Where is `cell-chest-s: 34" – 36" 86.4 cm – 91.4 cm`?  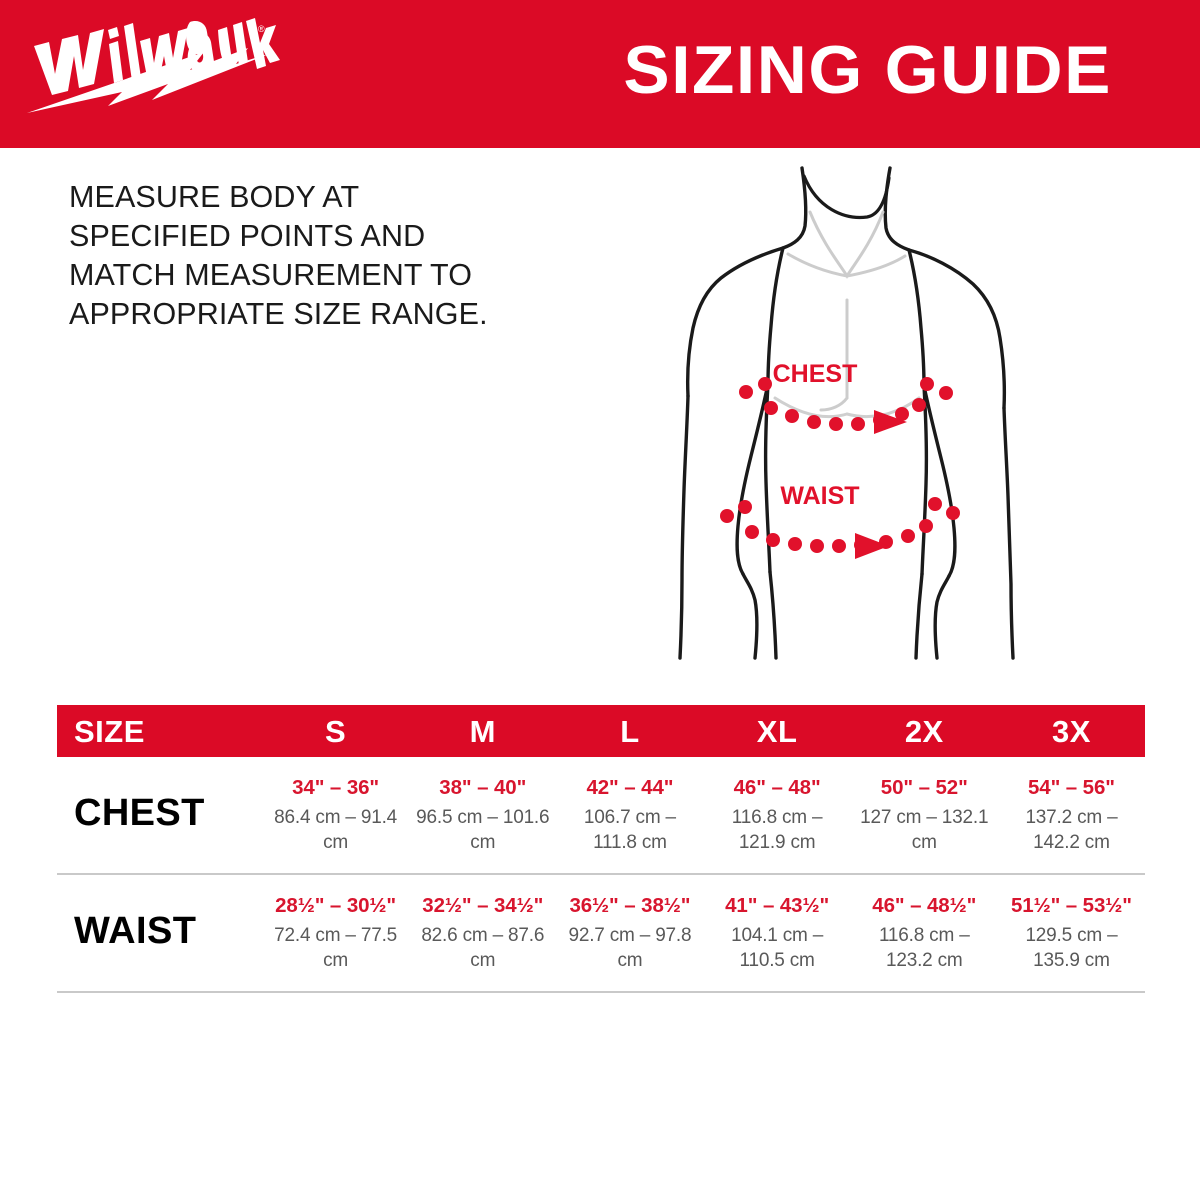 cell-chest-s: 34" – 36" 86.4 cm – 91.4 cm is located at coordinates (335, 806).